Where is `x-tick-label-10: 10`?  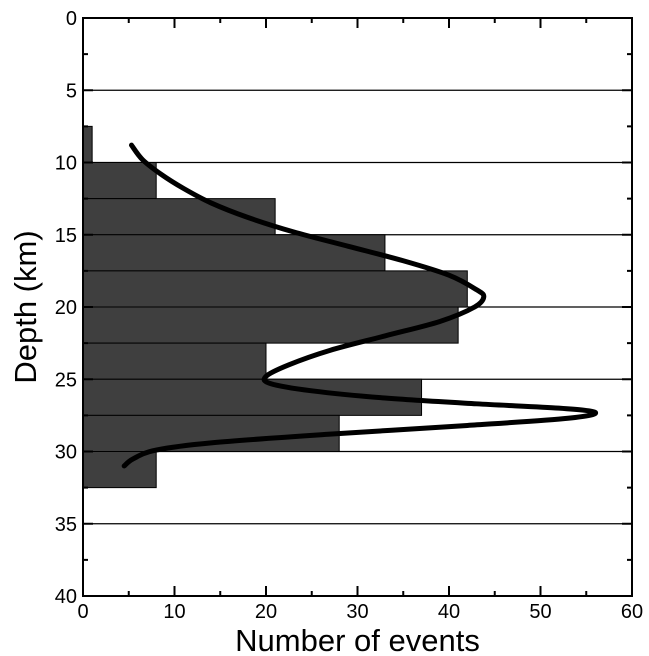
x-tick-label-10: 10 is located at coordinates (174, 612).